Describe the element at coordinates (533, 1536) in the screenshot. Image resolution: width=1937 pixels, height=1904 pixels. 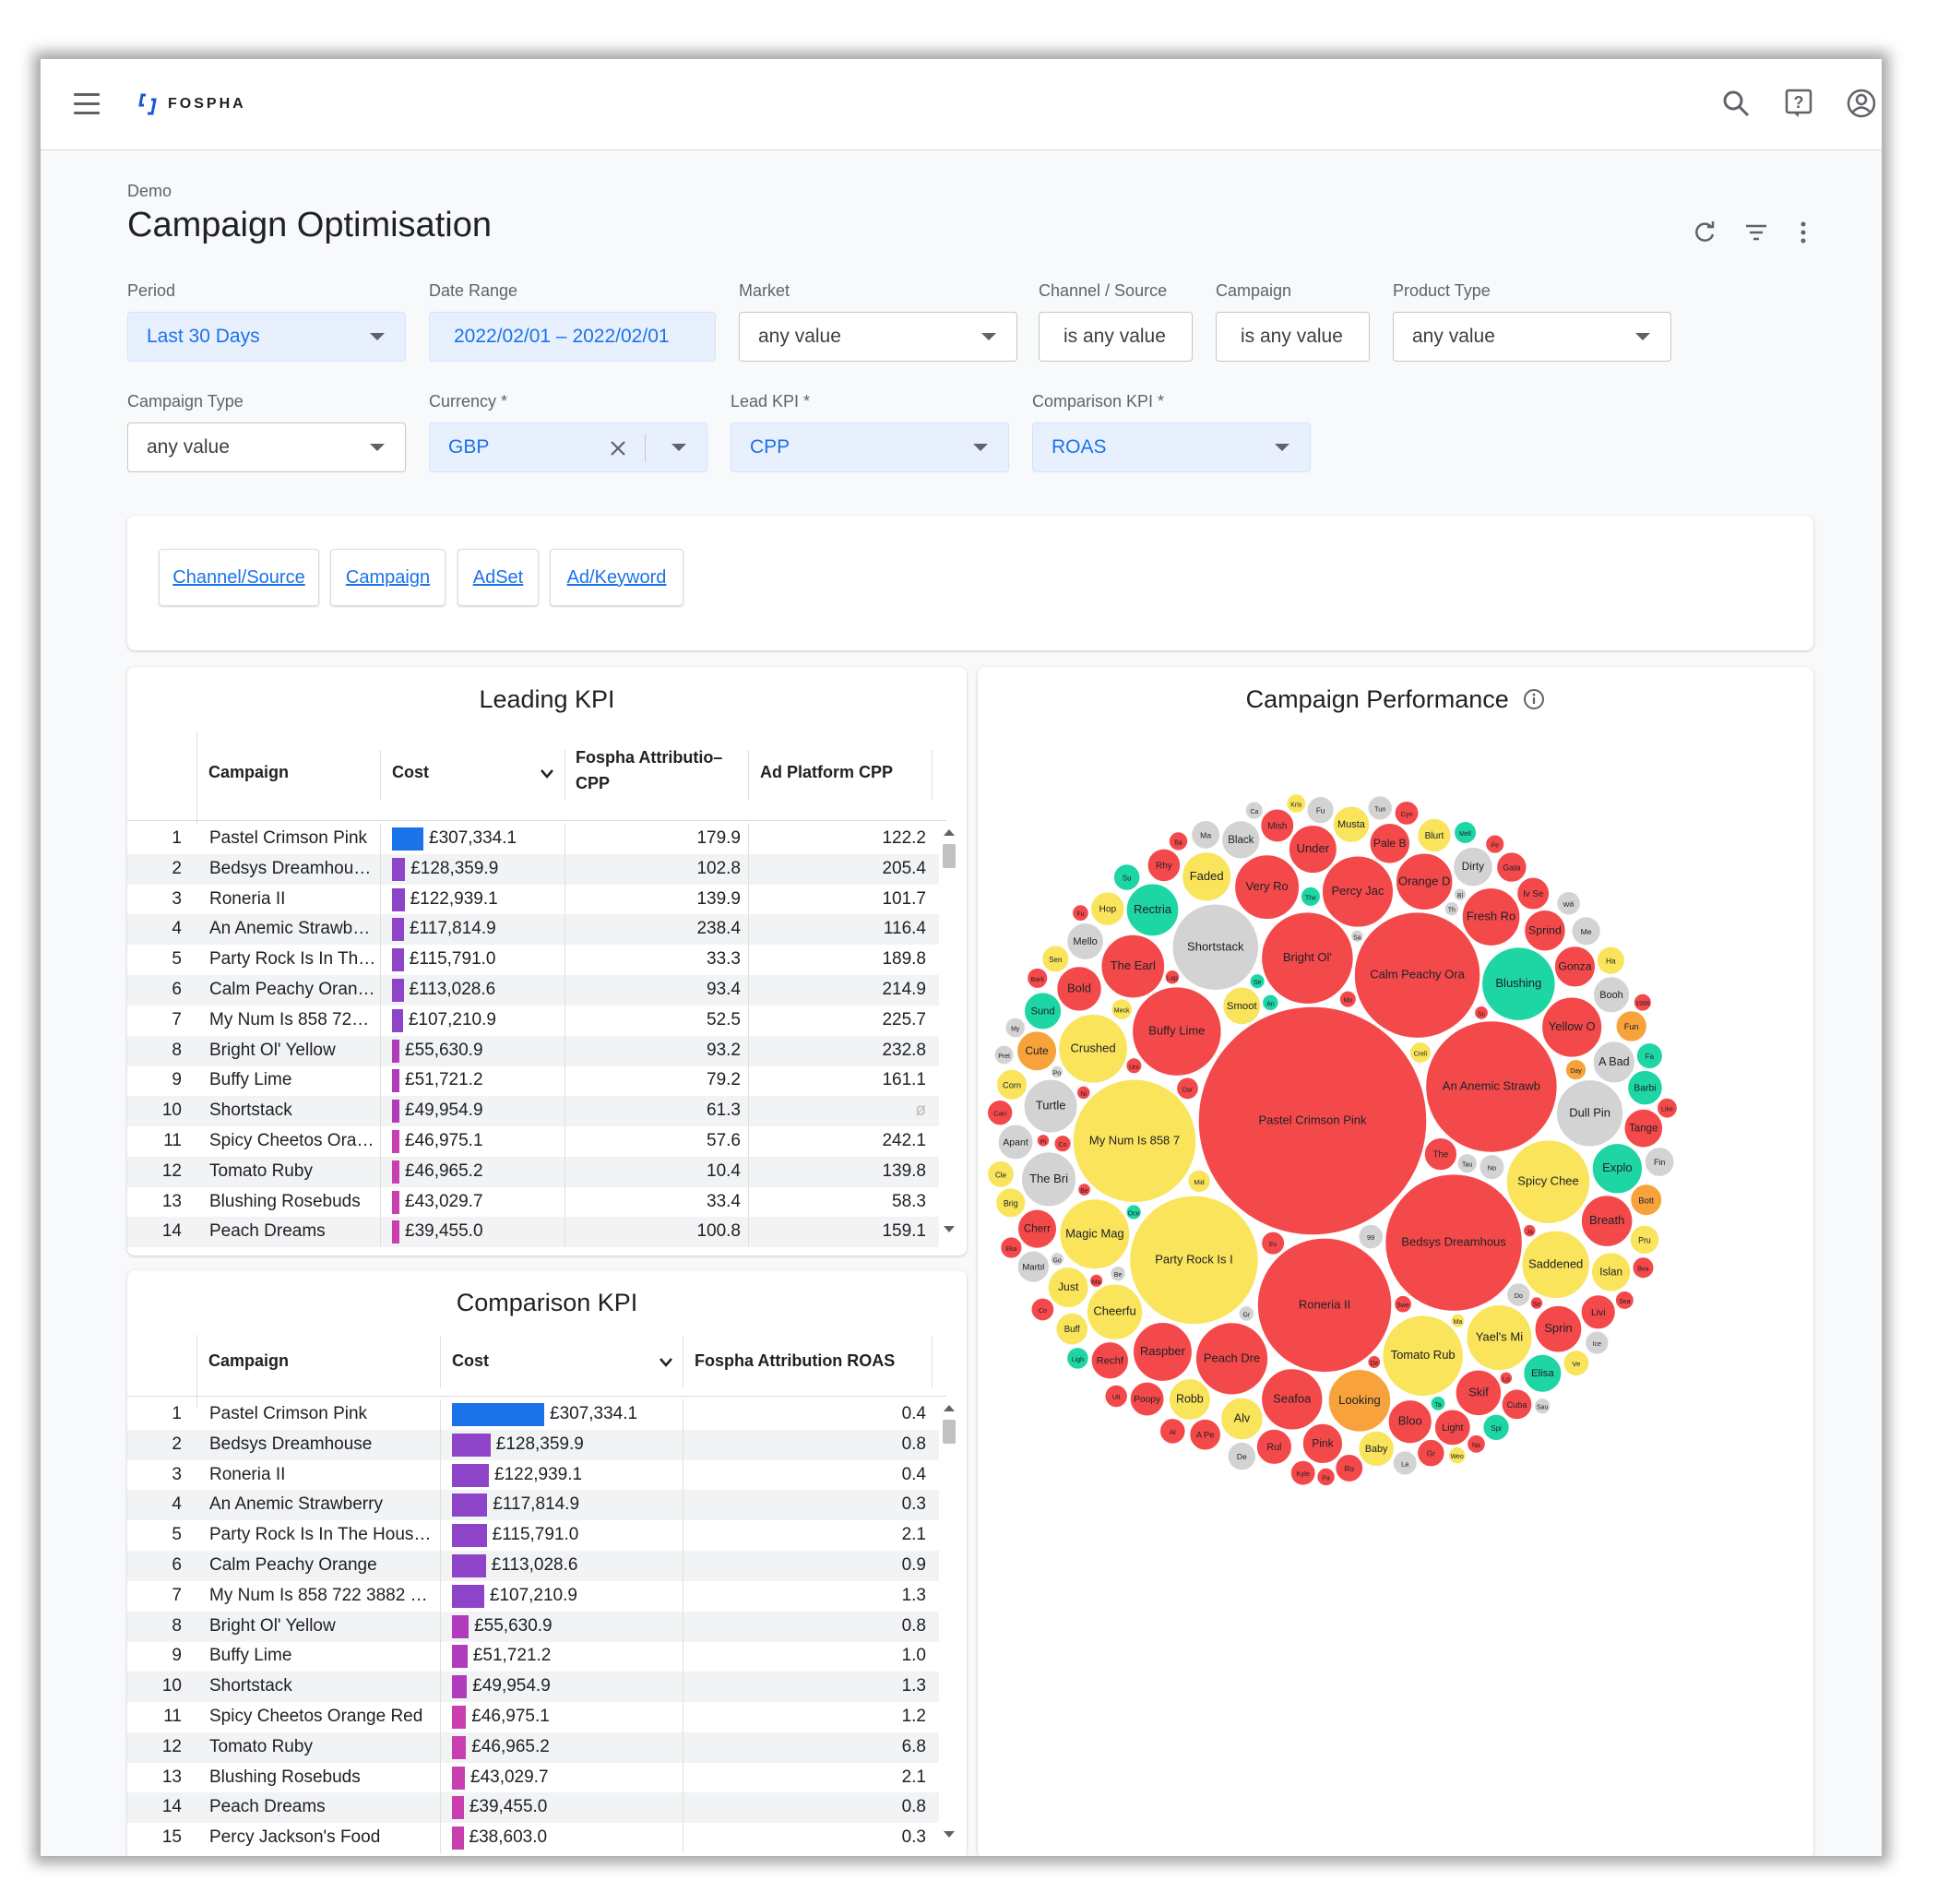
I see `table-row: 5 Party Rock Is In The Hous… £115,791.0 2.1` at that location.